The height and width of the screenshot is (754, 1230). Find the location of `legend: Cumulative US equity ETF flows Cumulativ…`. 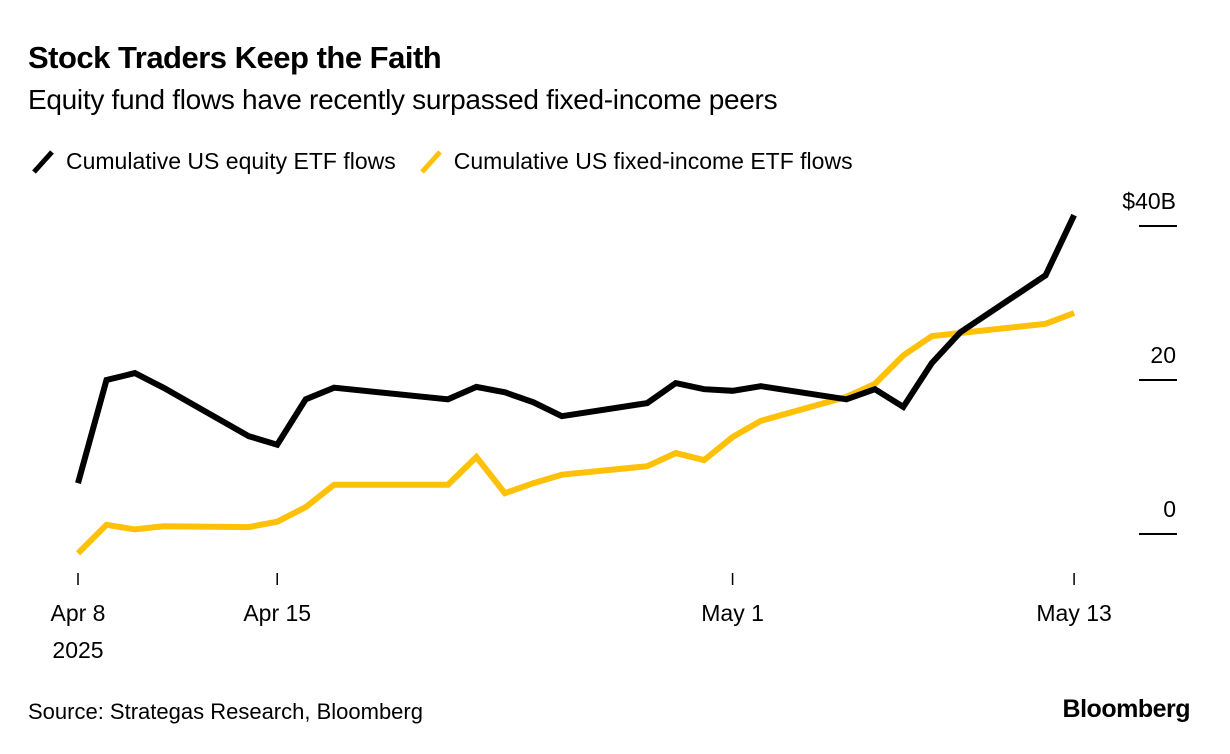

legend: Cumulative US equity ETF flows Cumulativ… is located at coordinates (450, 161).